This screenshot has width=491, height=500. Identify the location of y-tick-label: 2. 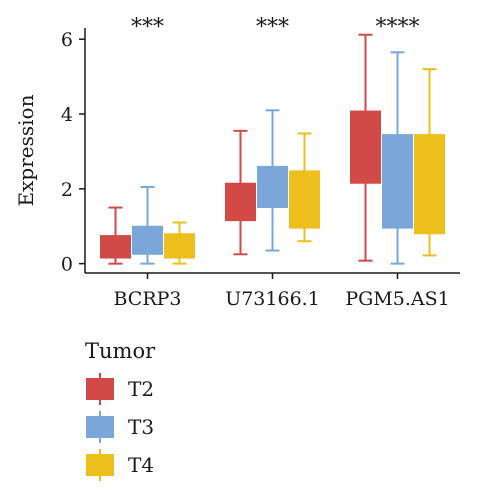
(67, 190).